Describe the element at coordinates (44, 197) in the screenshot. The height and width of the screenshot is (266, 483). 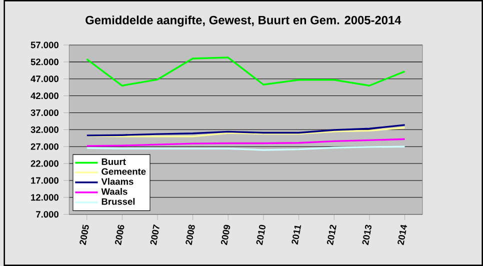
I see `y-tick-label: 12.000` at that location.